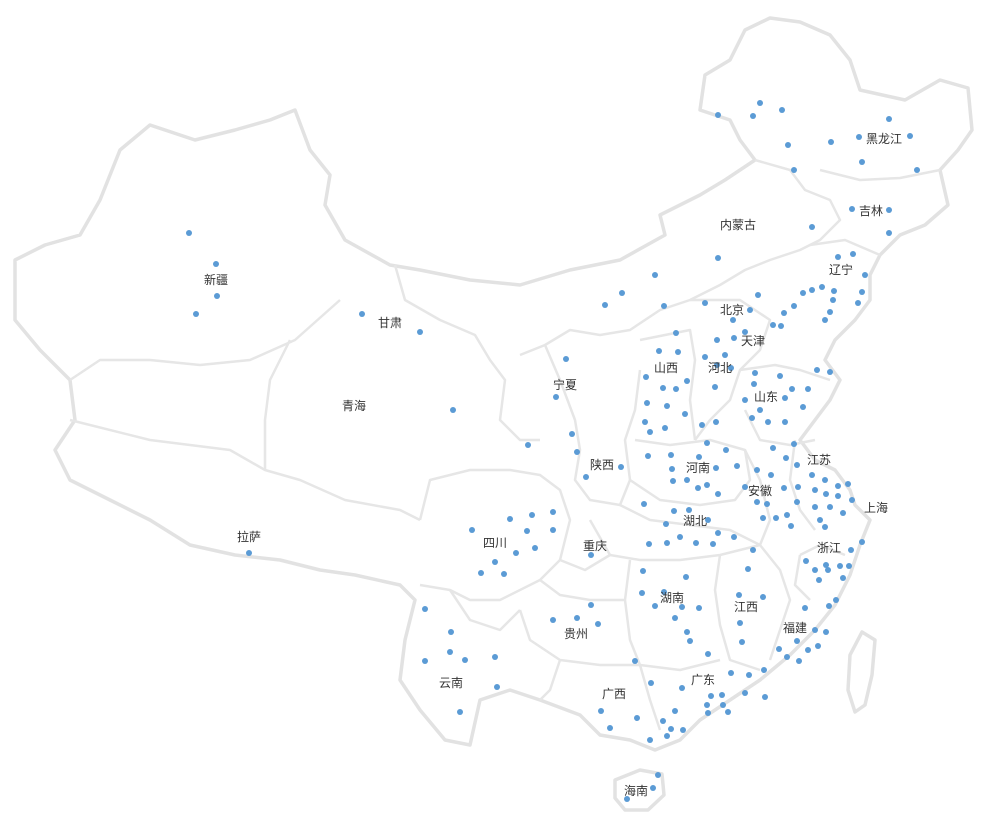 The image size is (986, 835). What do you see at coordinates (698, 467) in the screenshot?
I see `label-henan: 河南` at bounding box center [698, 467].